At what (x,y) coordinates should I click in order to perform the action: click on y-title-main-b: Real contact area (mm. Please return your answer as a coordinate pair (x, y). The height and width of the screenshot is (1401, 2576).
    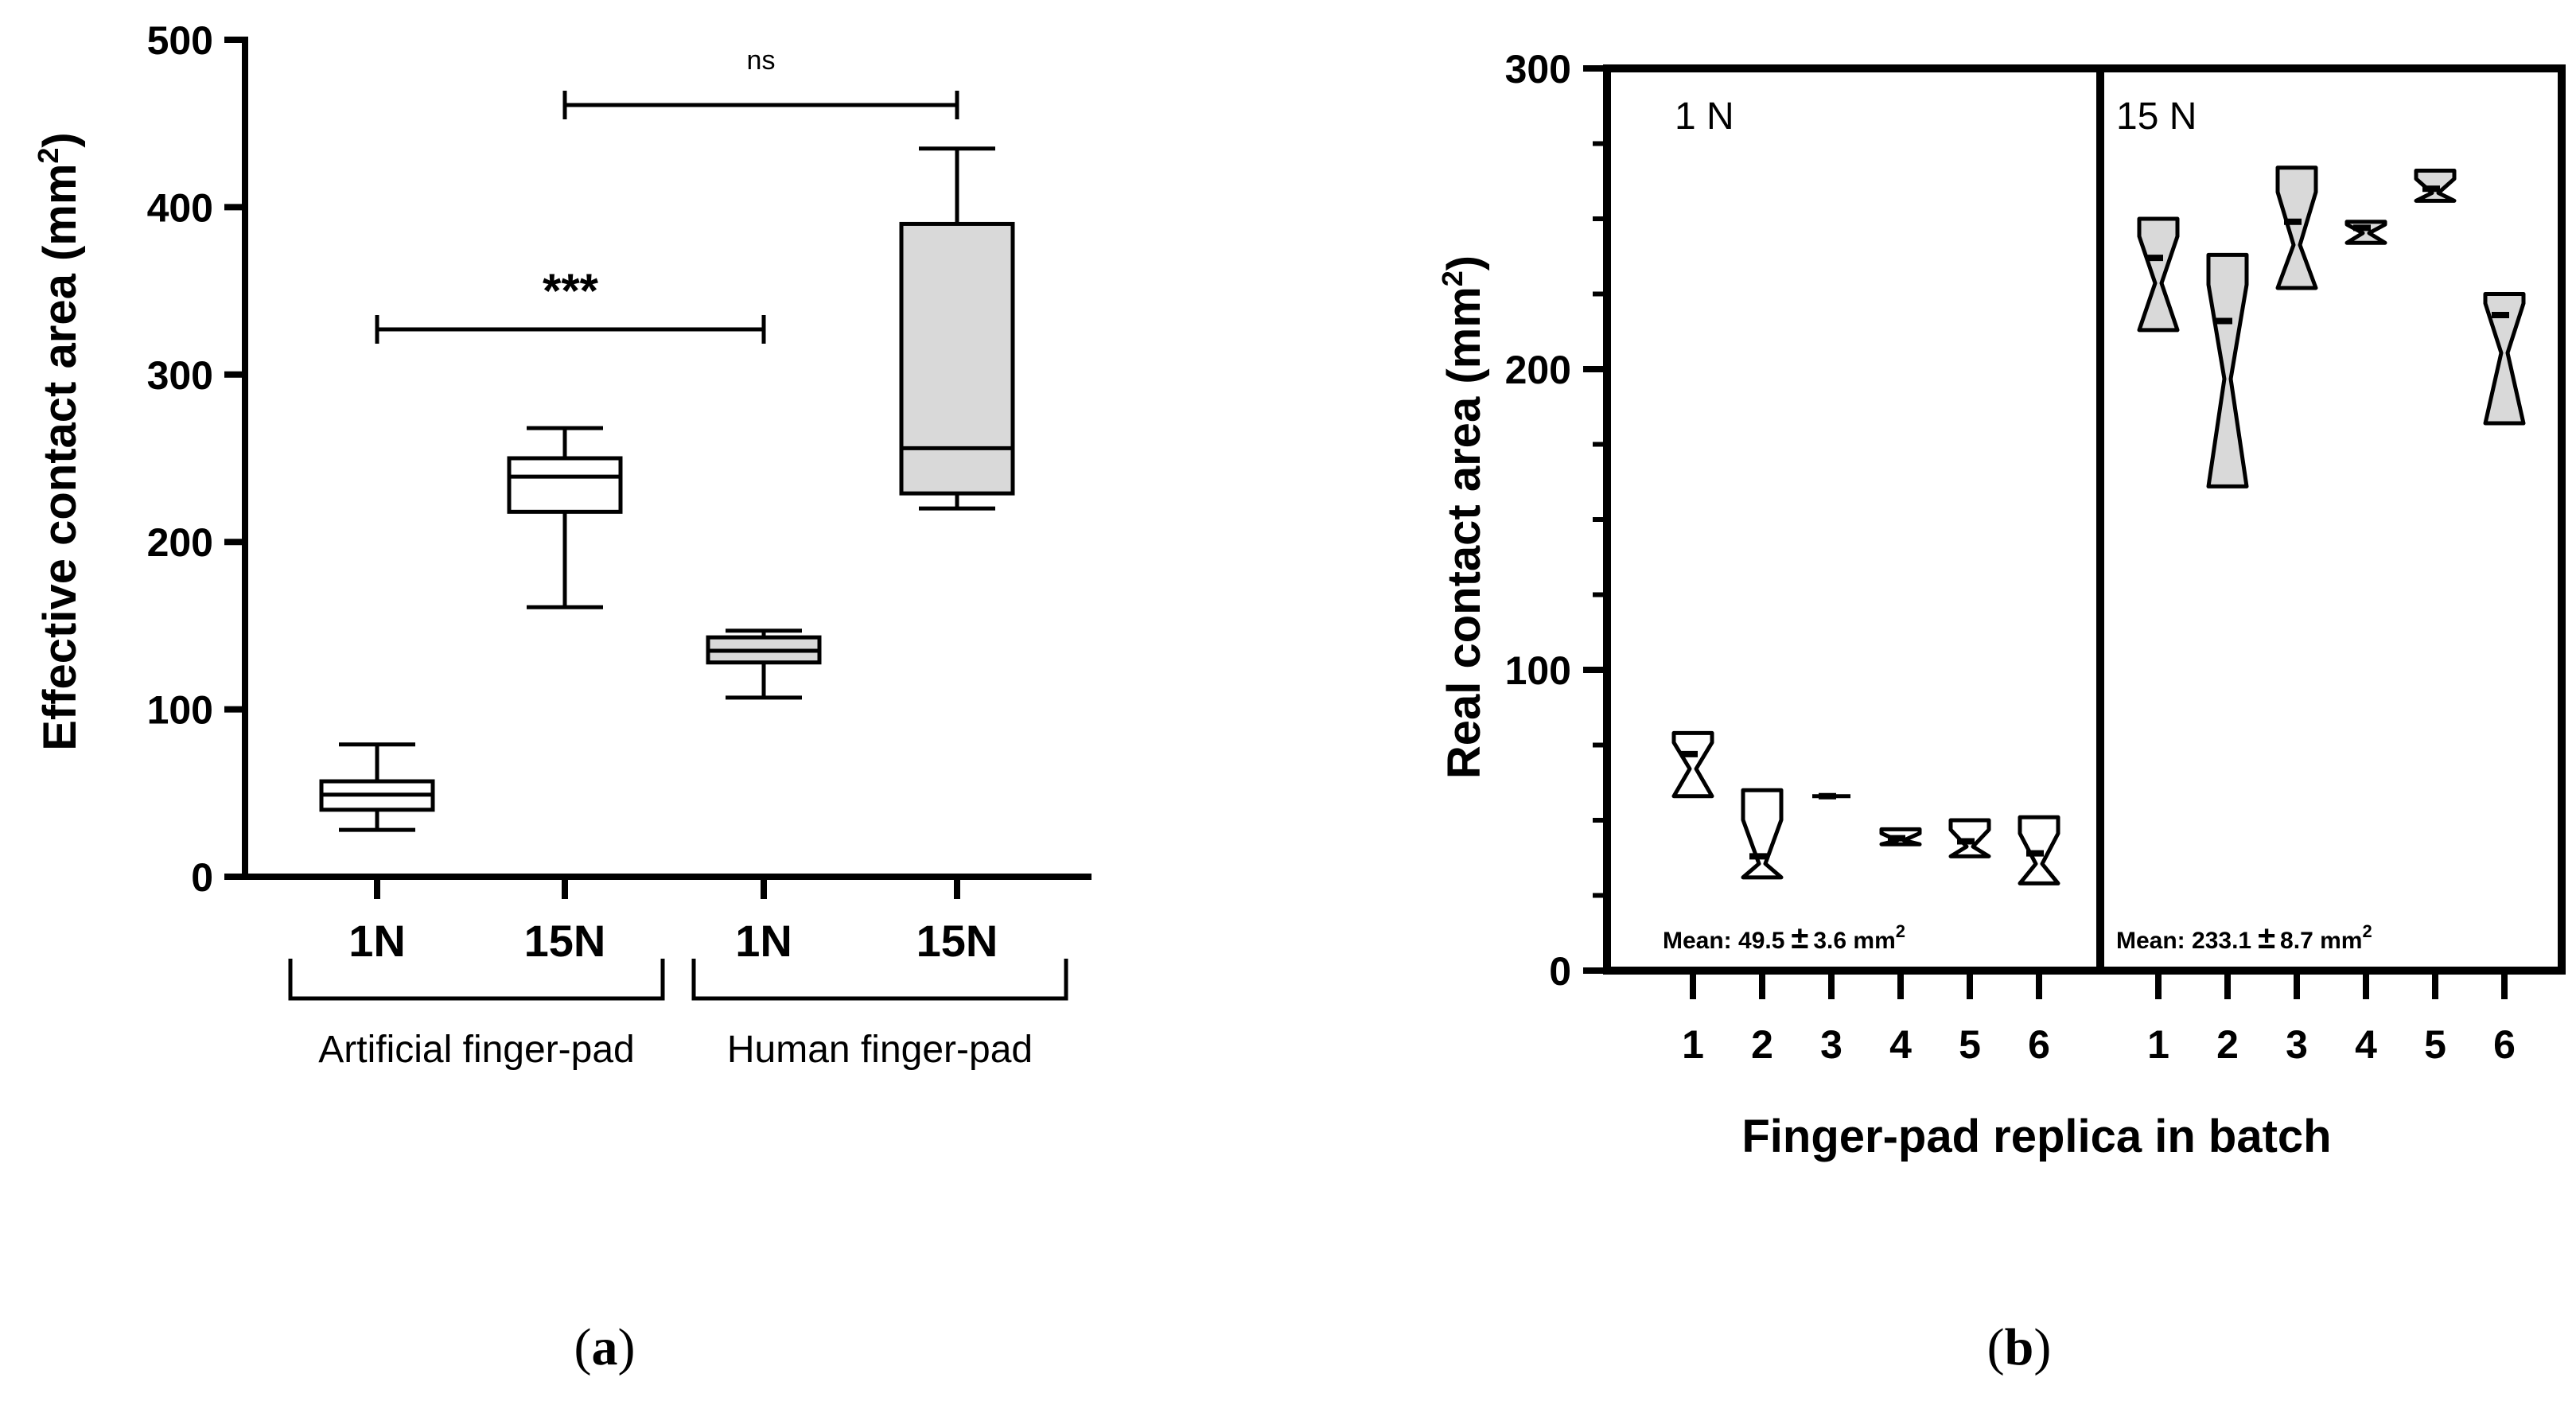
    Looking at the image, I should click on (1464, 532).